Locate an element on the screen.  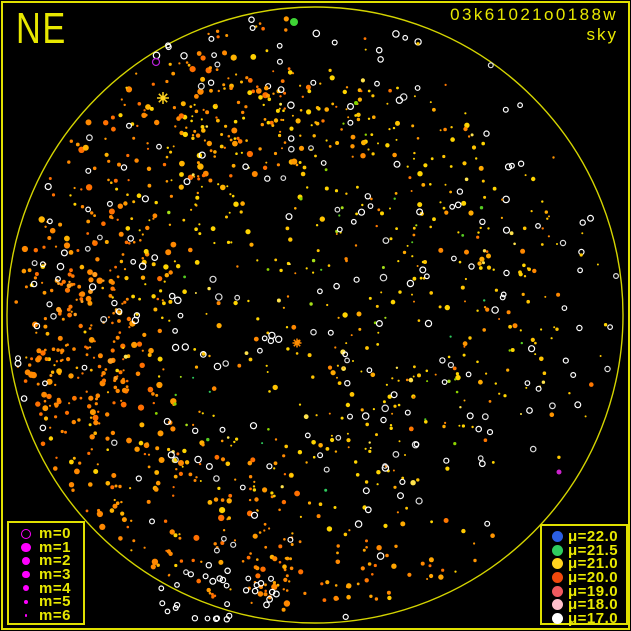
marker-cell is located at coordinates (26, 602).